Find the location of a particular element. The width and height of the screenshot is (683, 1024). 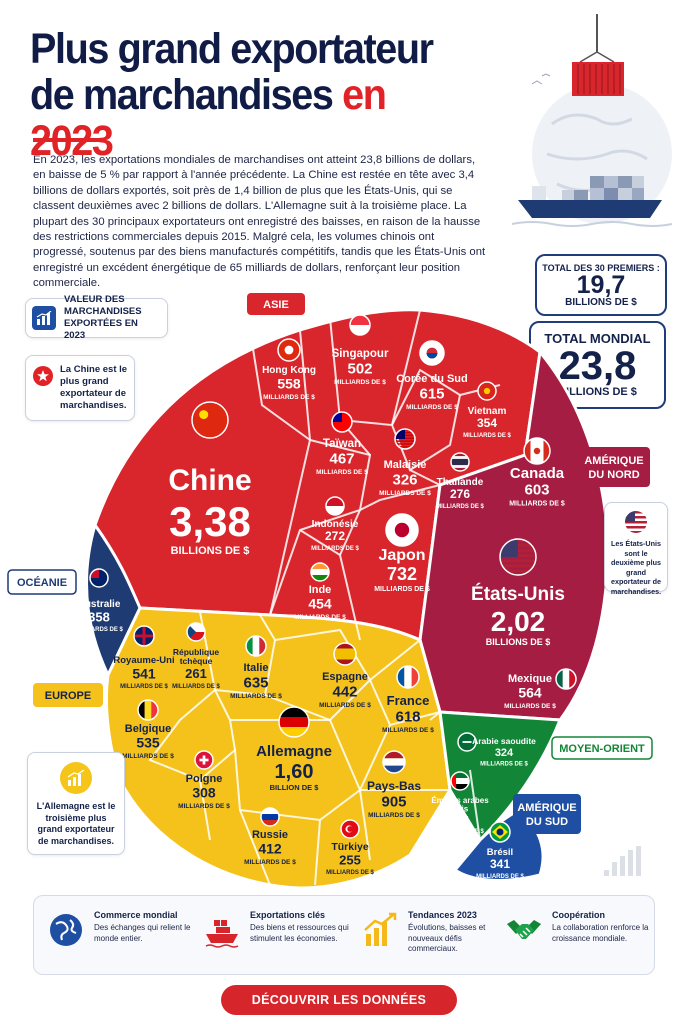

region-tag-label: ASIE is located at coordinates (276, 305).